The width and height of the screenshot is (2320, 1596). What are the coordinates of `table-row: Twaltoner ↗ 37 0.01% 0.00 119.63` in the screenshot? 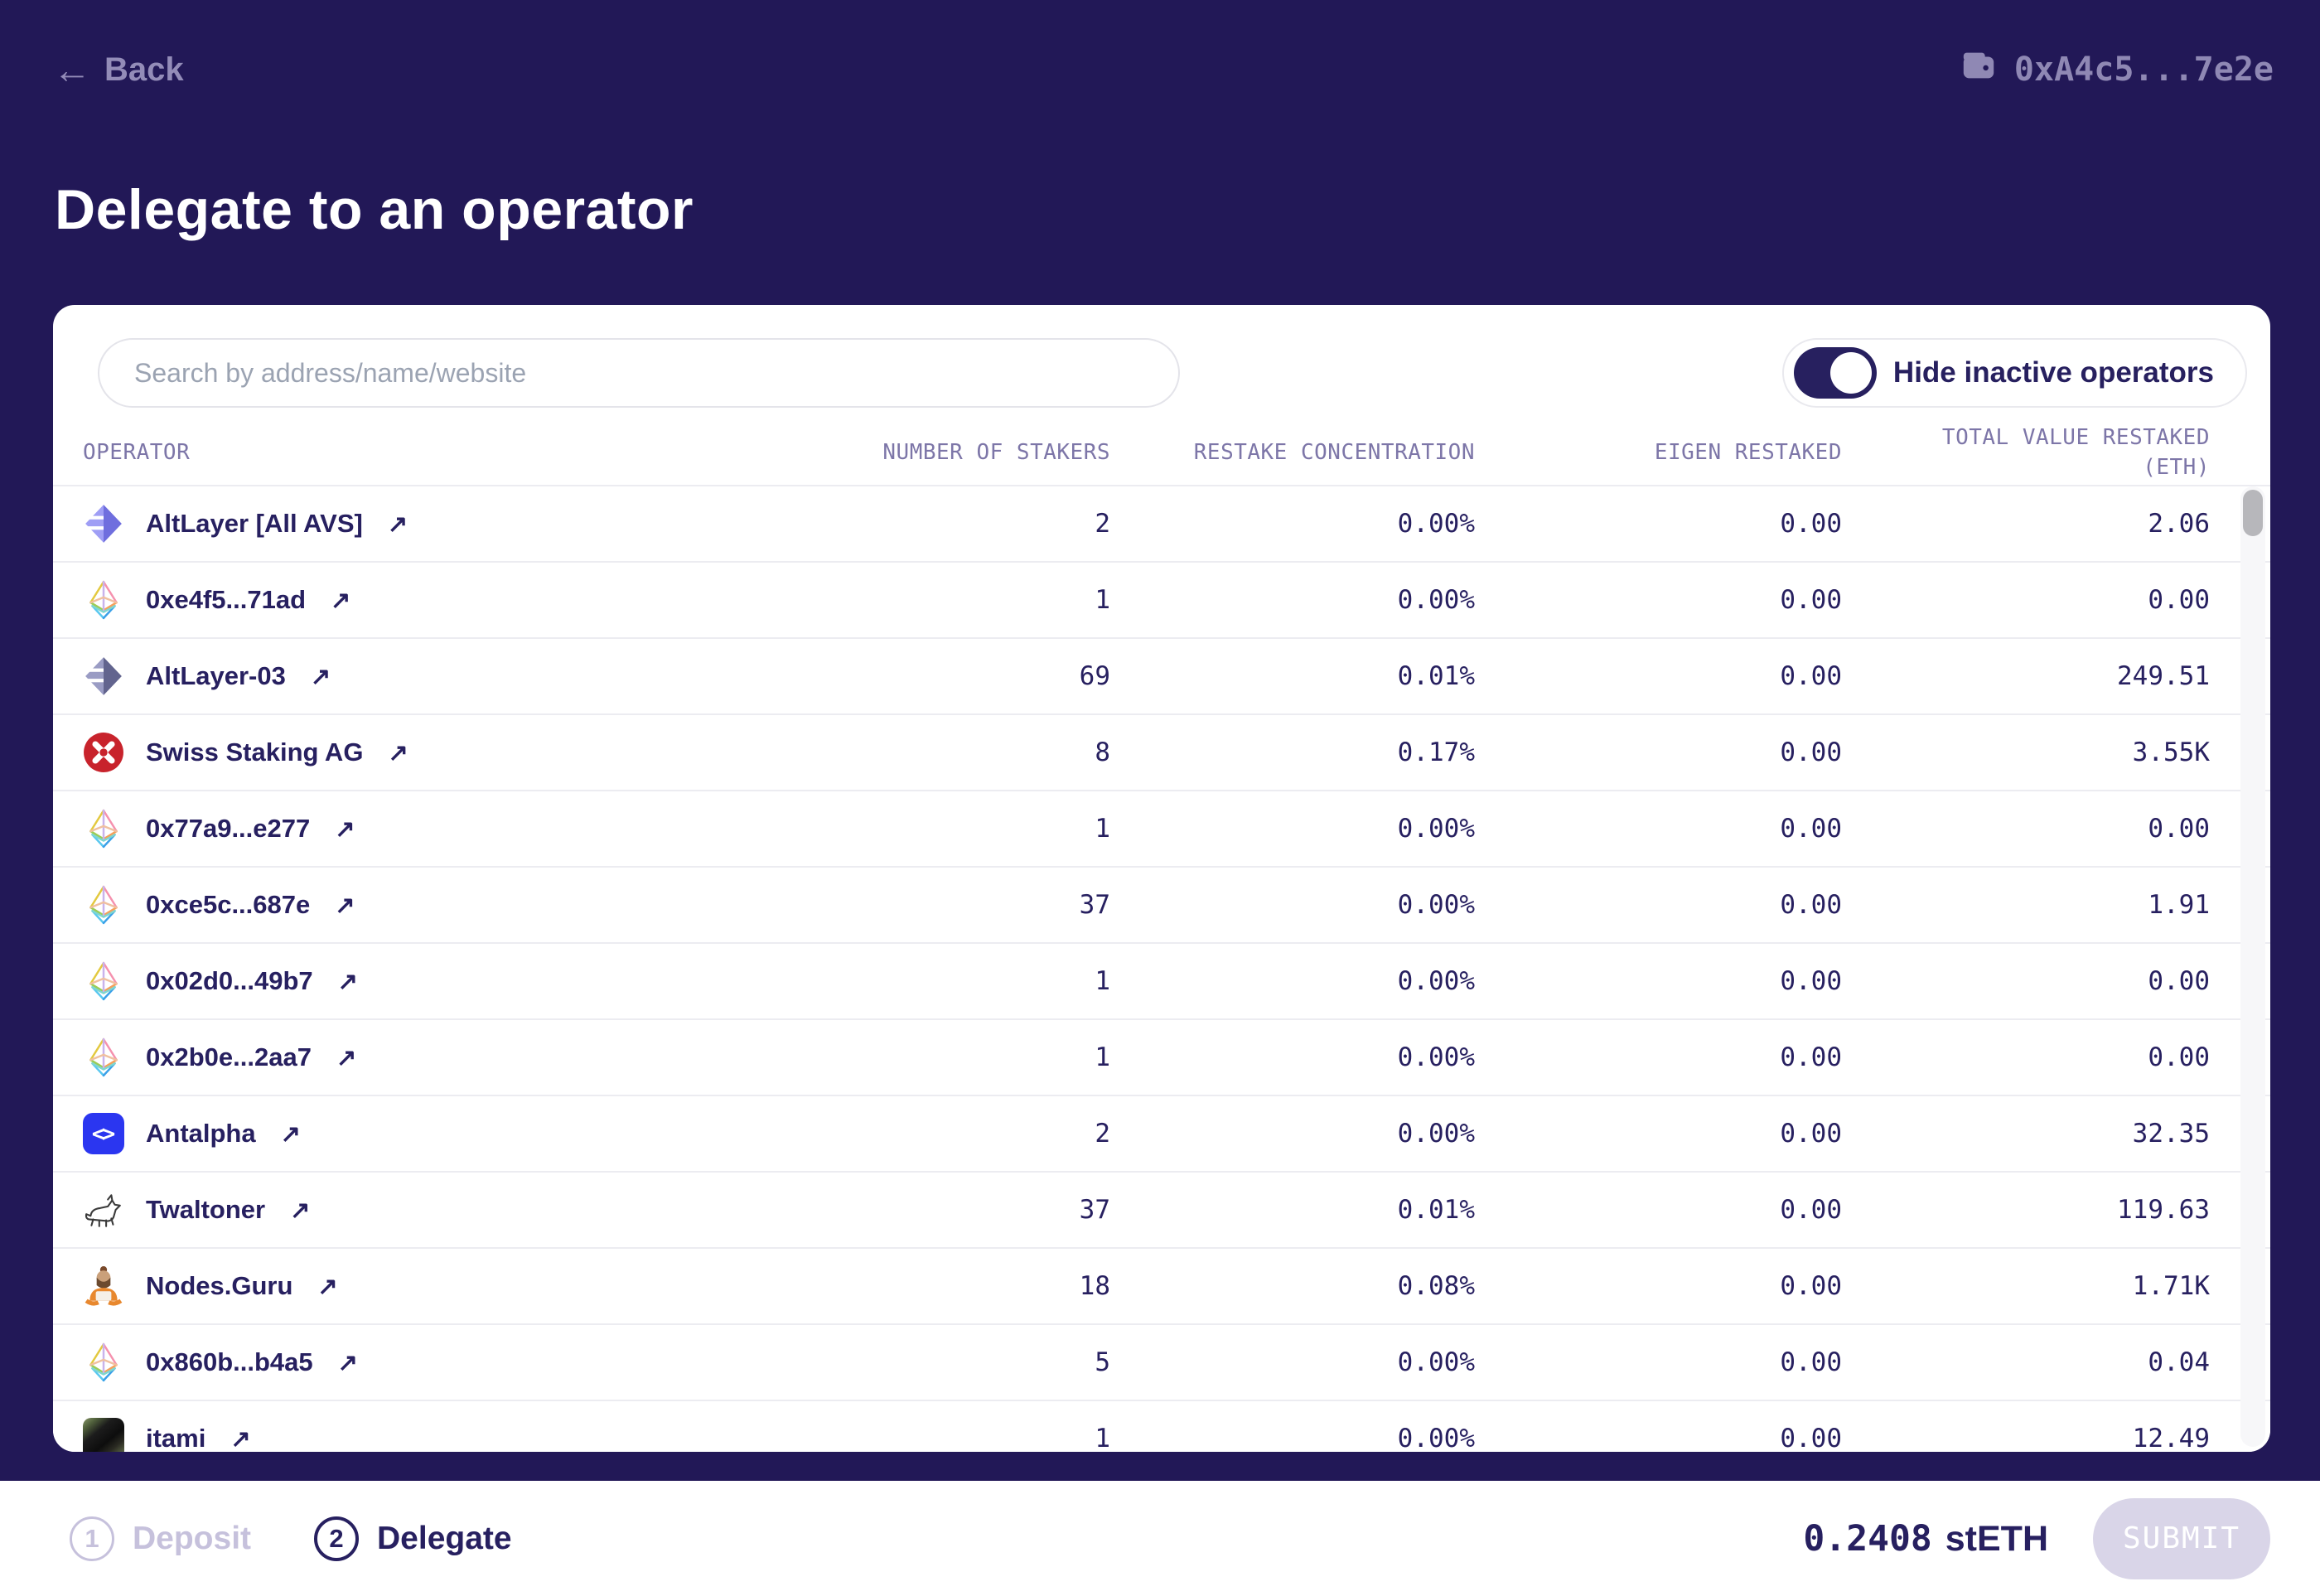 It's located at (1162, 1211).